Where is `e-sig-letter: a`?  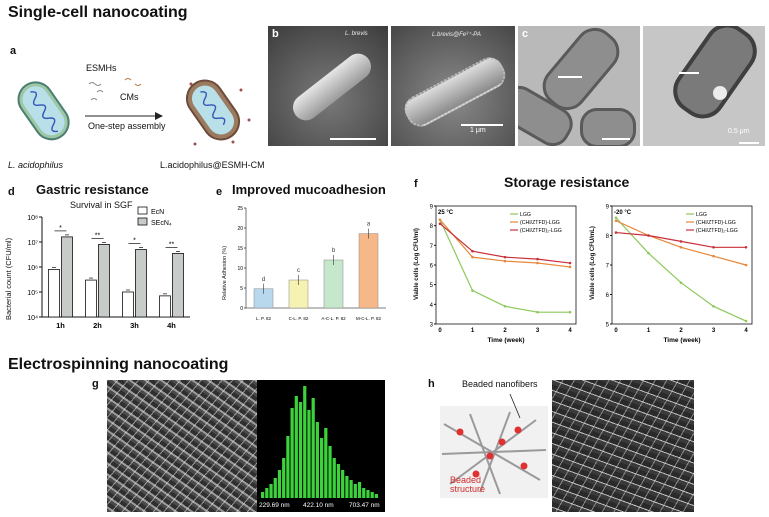
e-sig-letter: a is located at coordinates (369, 225).